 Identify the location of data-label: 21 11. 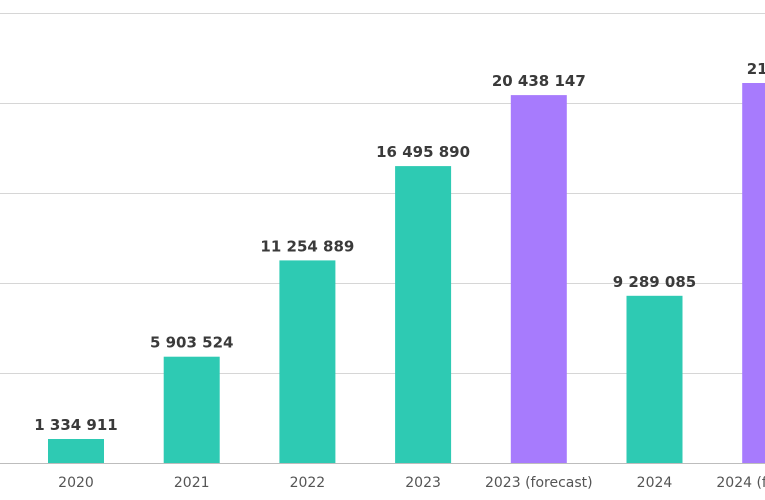
(756, 69).